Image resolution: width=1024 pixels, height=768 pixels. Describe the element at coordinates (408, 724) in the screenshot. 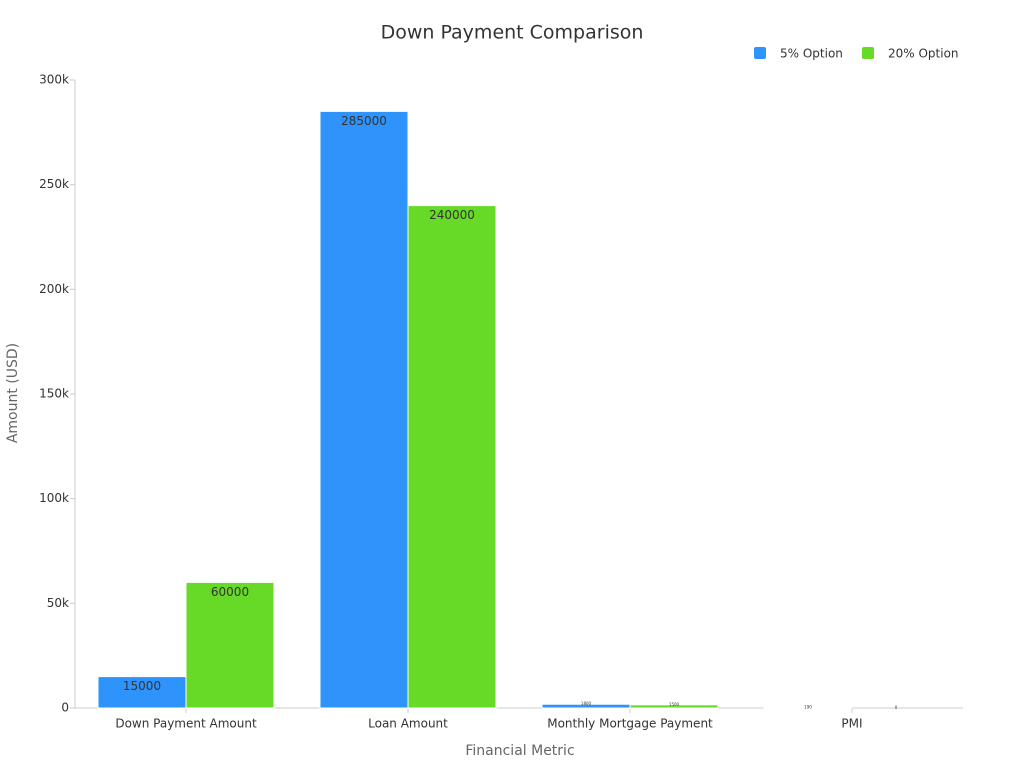

I see `x-tick-label: Loan Amount` at that location.